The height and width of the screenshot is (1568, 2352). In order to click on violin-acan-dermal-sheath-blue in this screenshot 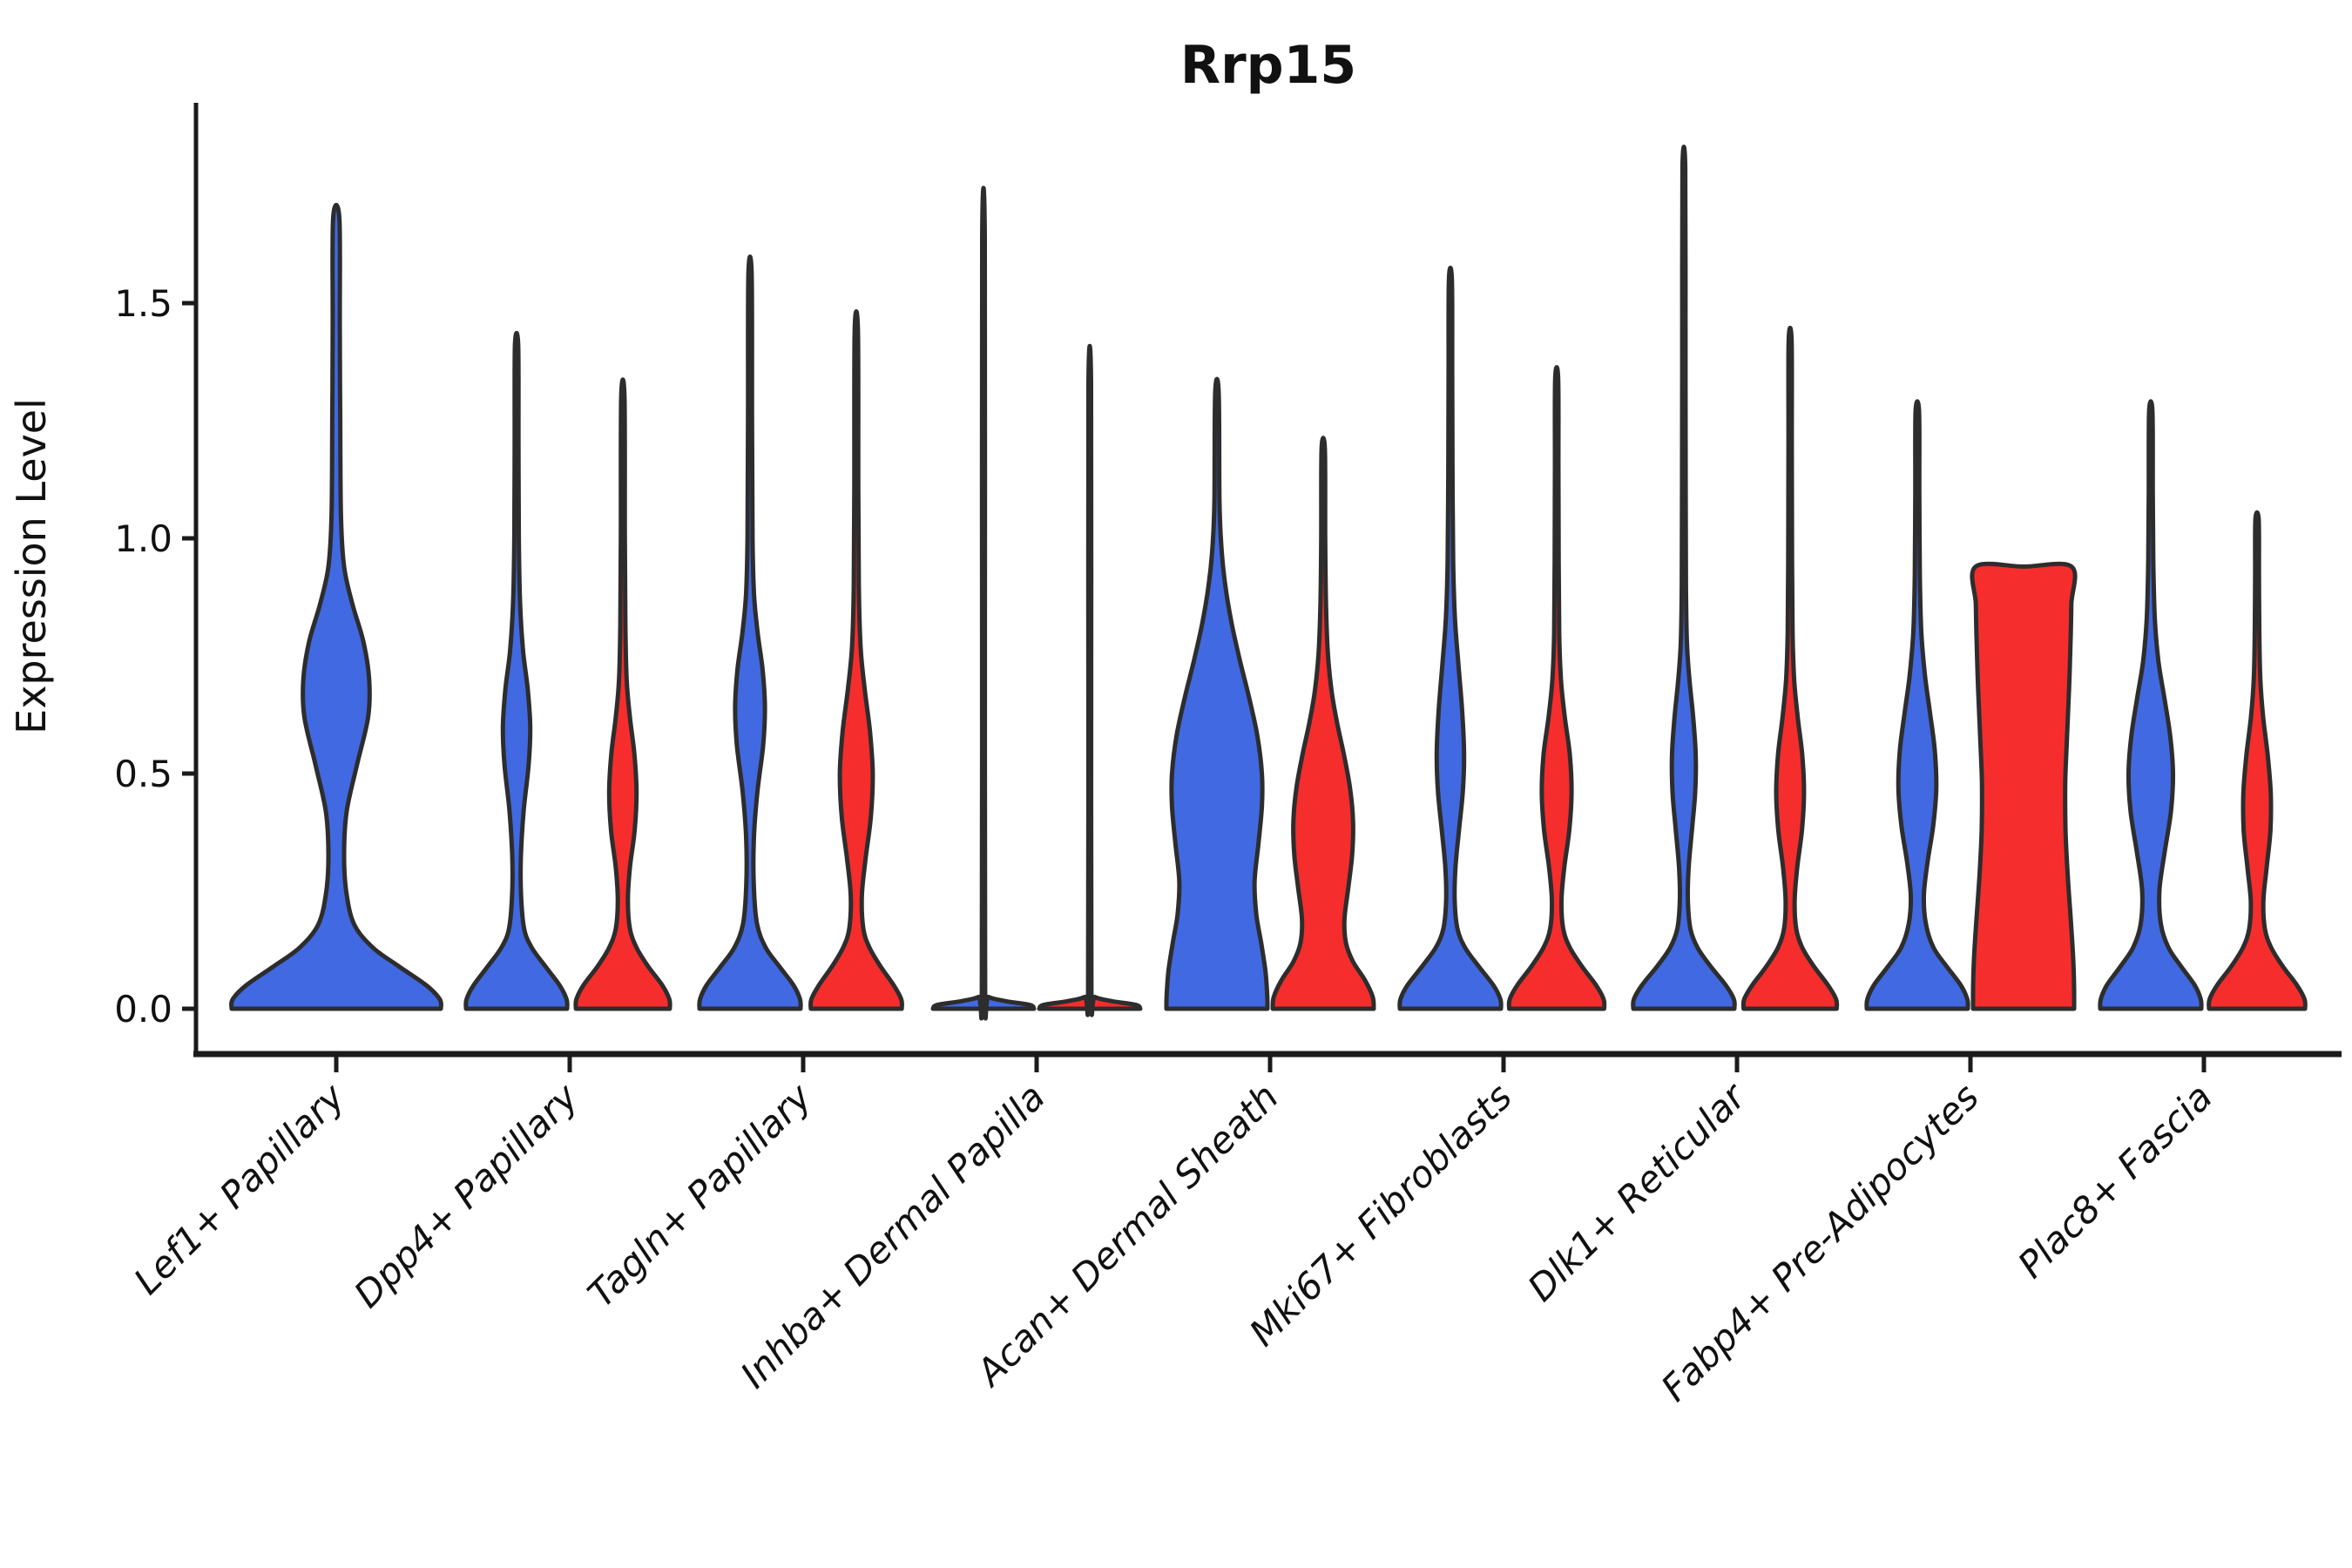, I will do `click(1217, 693)`.